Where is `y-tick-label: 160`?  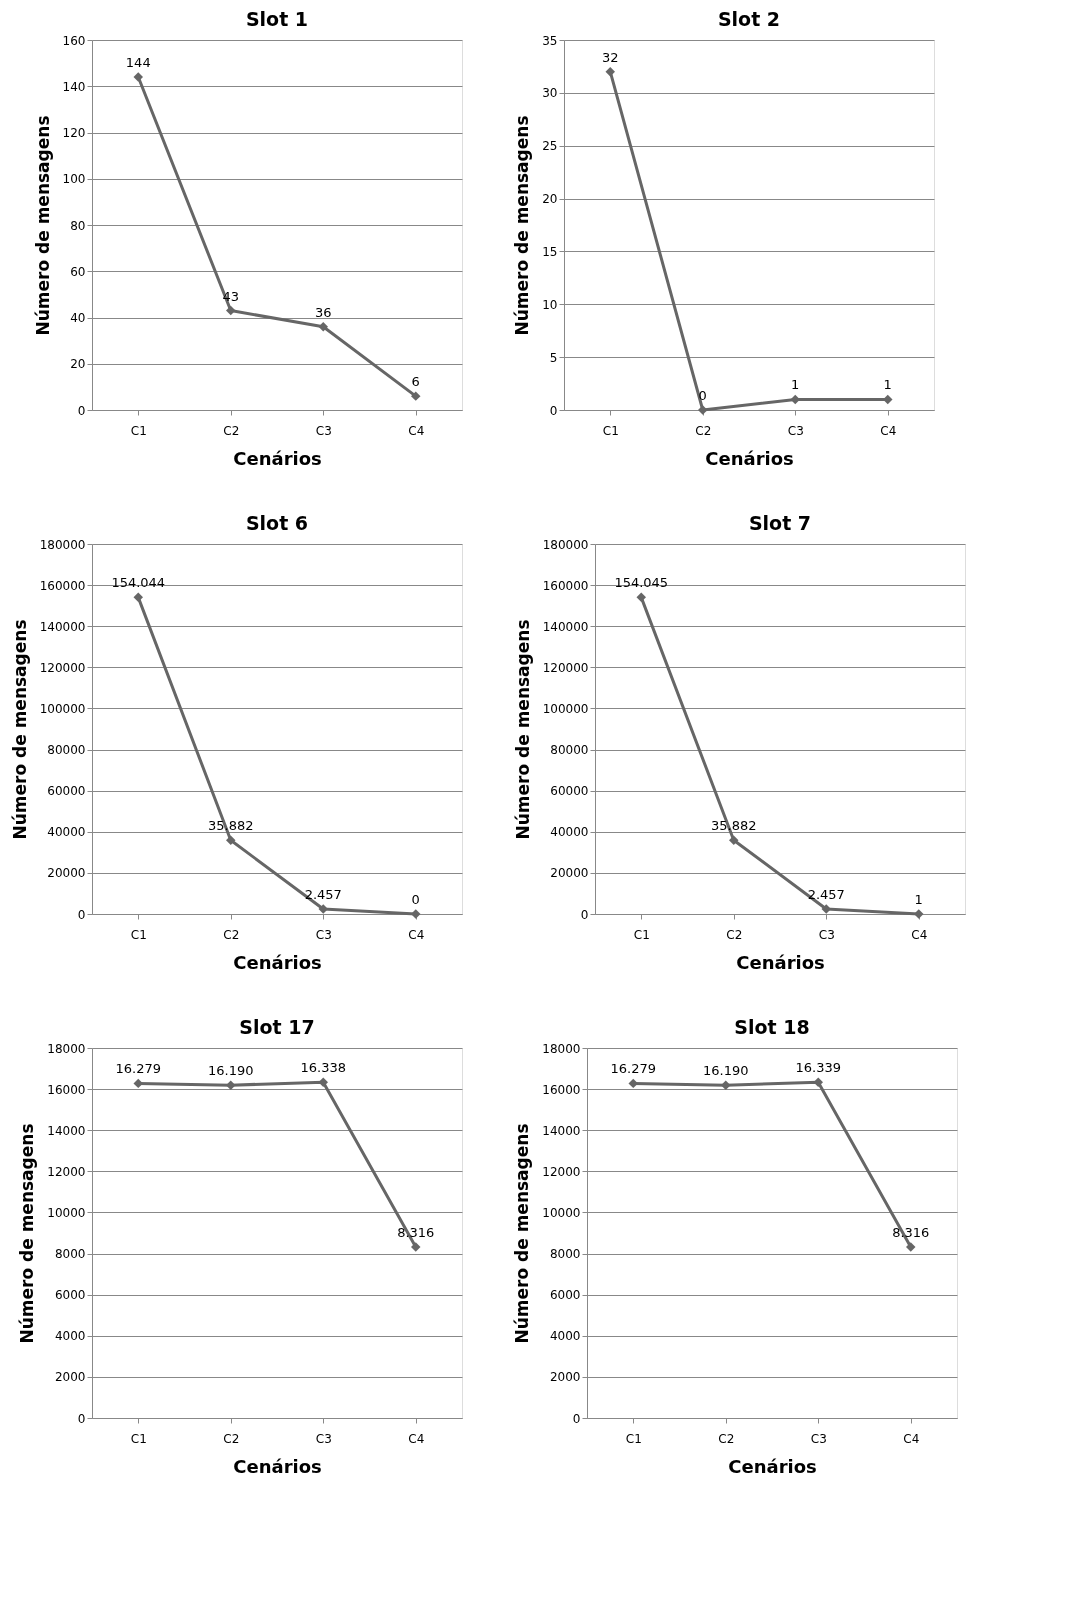
y-tick-label: 160 is located at coordinates (74, 40).